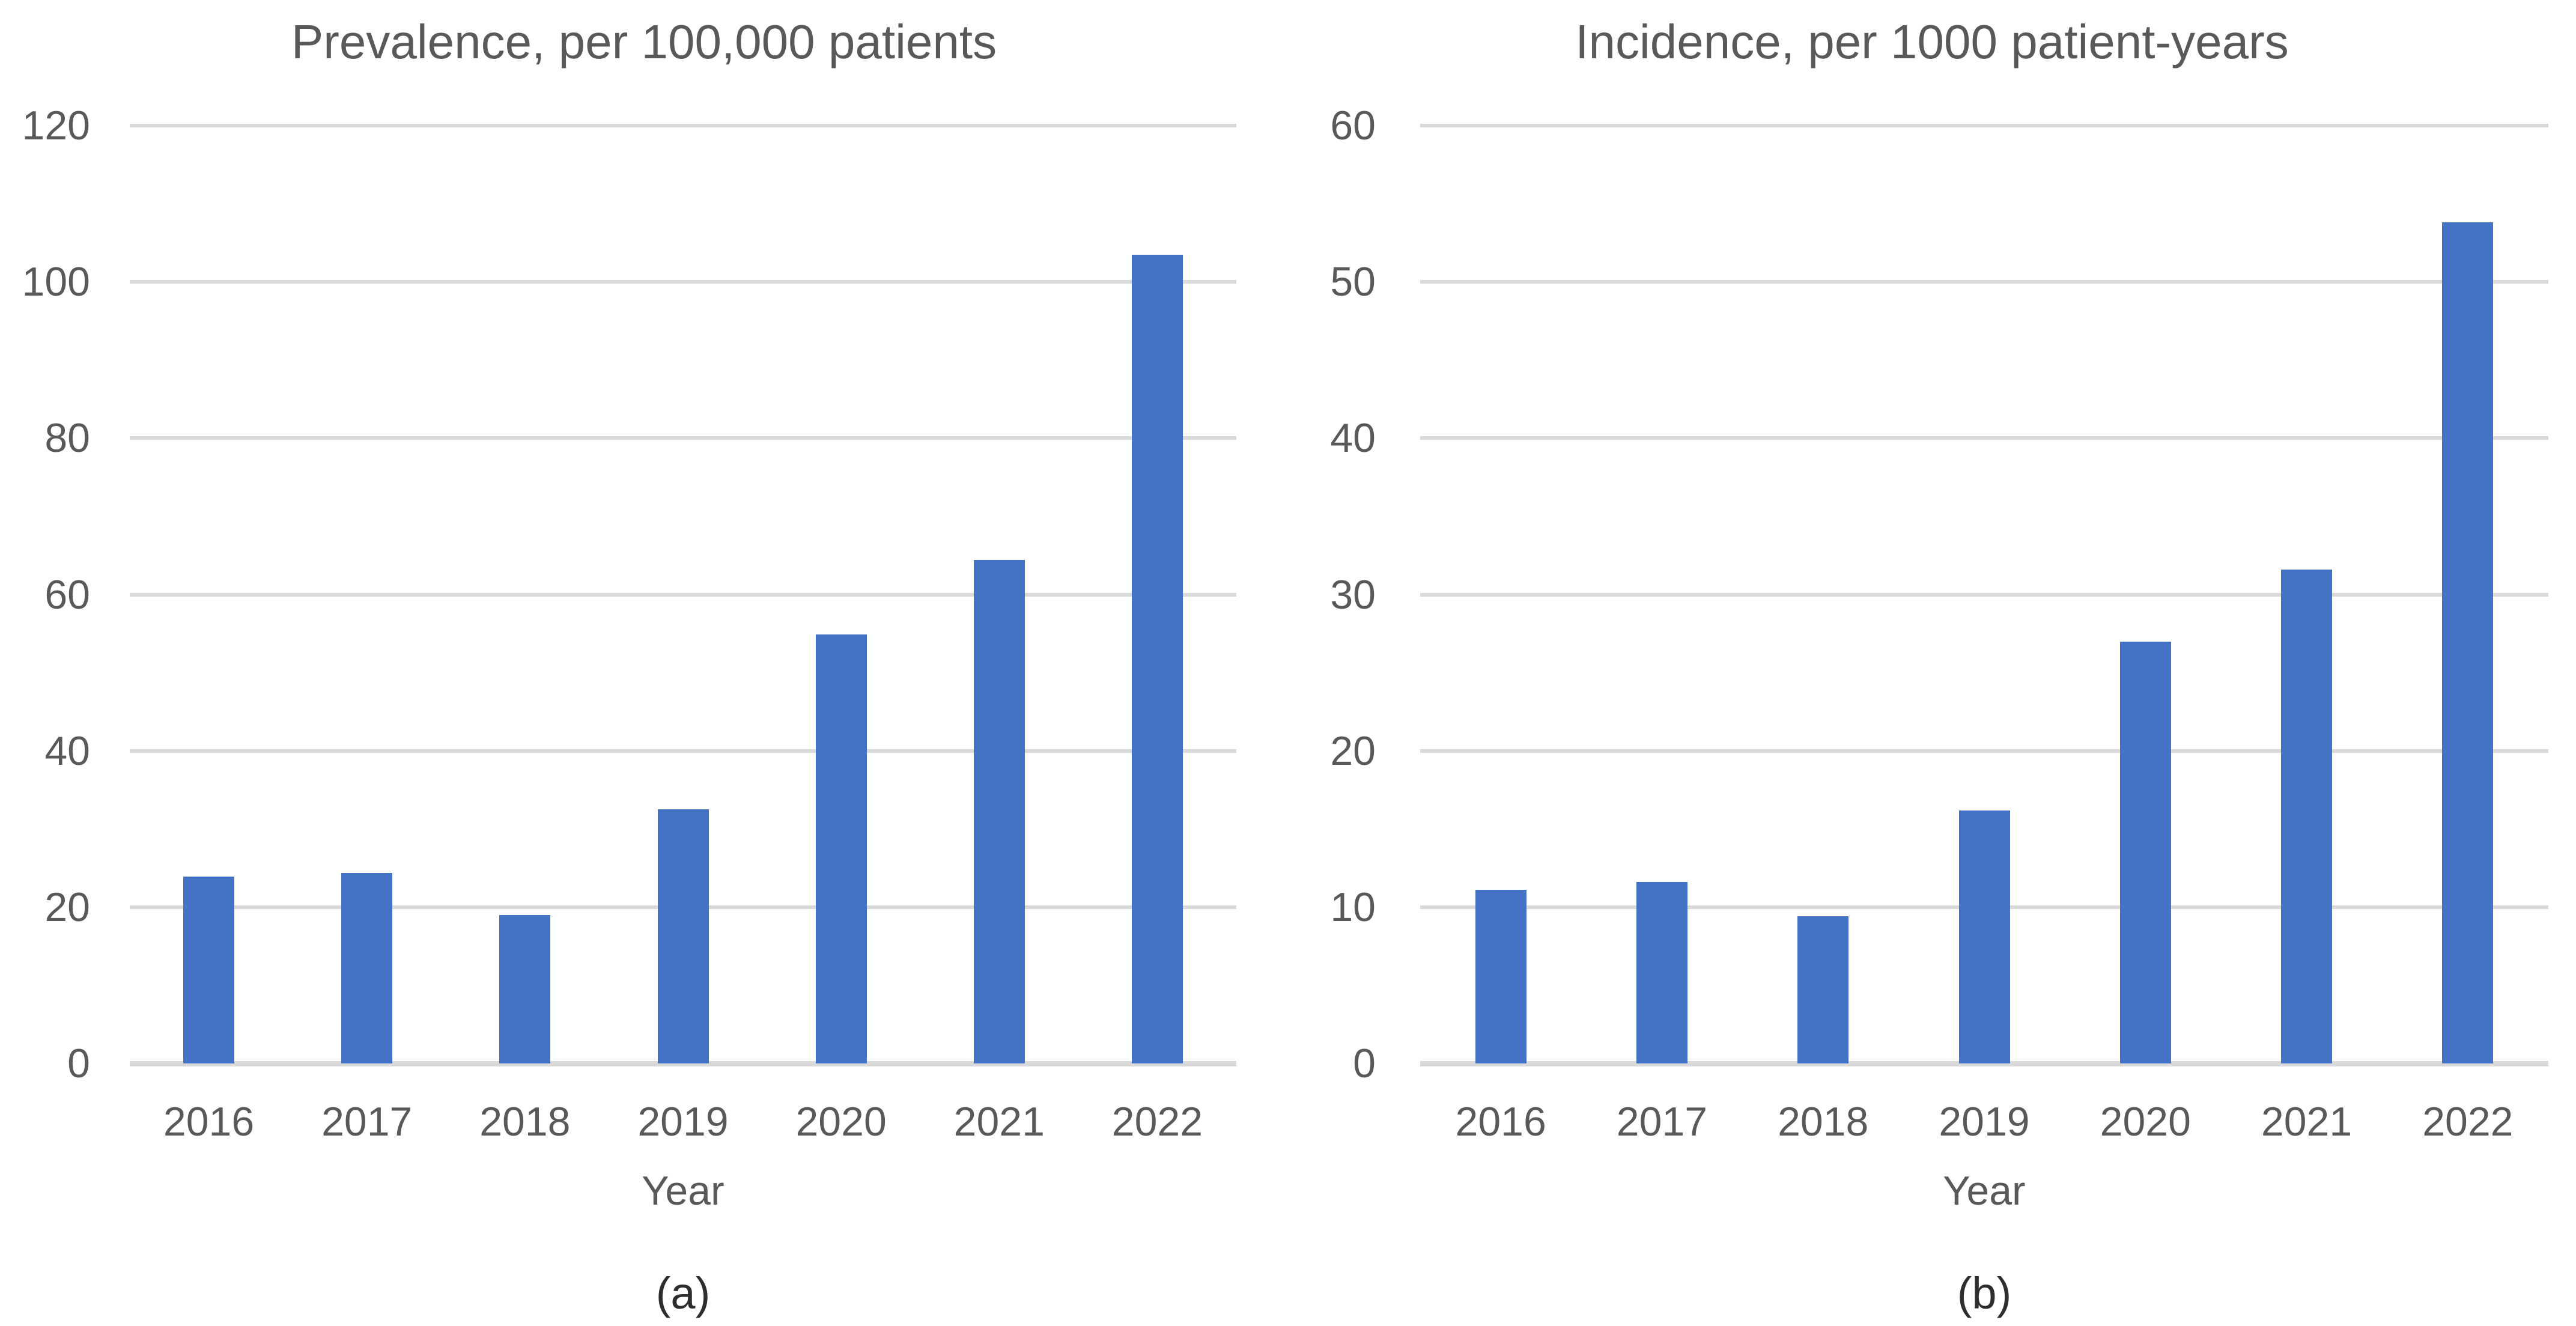  I want to click on chart-title: Prevalence, per 100,000 patients, so click(644, 42).